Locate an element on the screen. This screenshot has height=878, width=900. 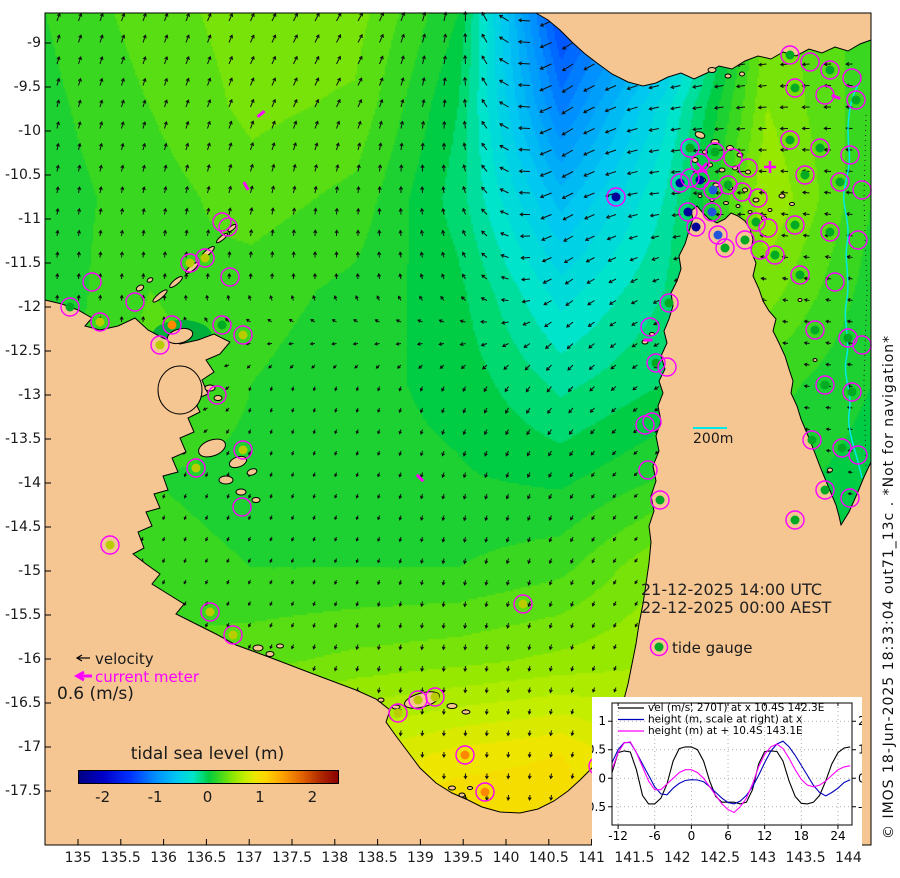
lat-tick-label: -15 is located at coordinates (29, 571).